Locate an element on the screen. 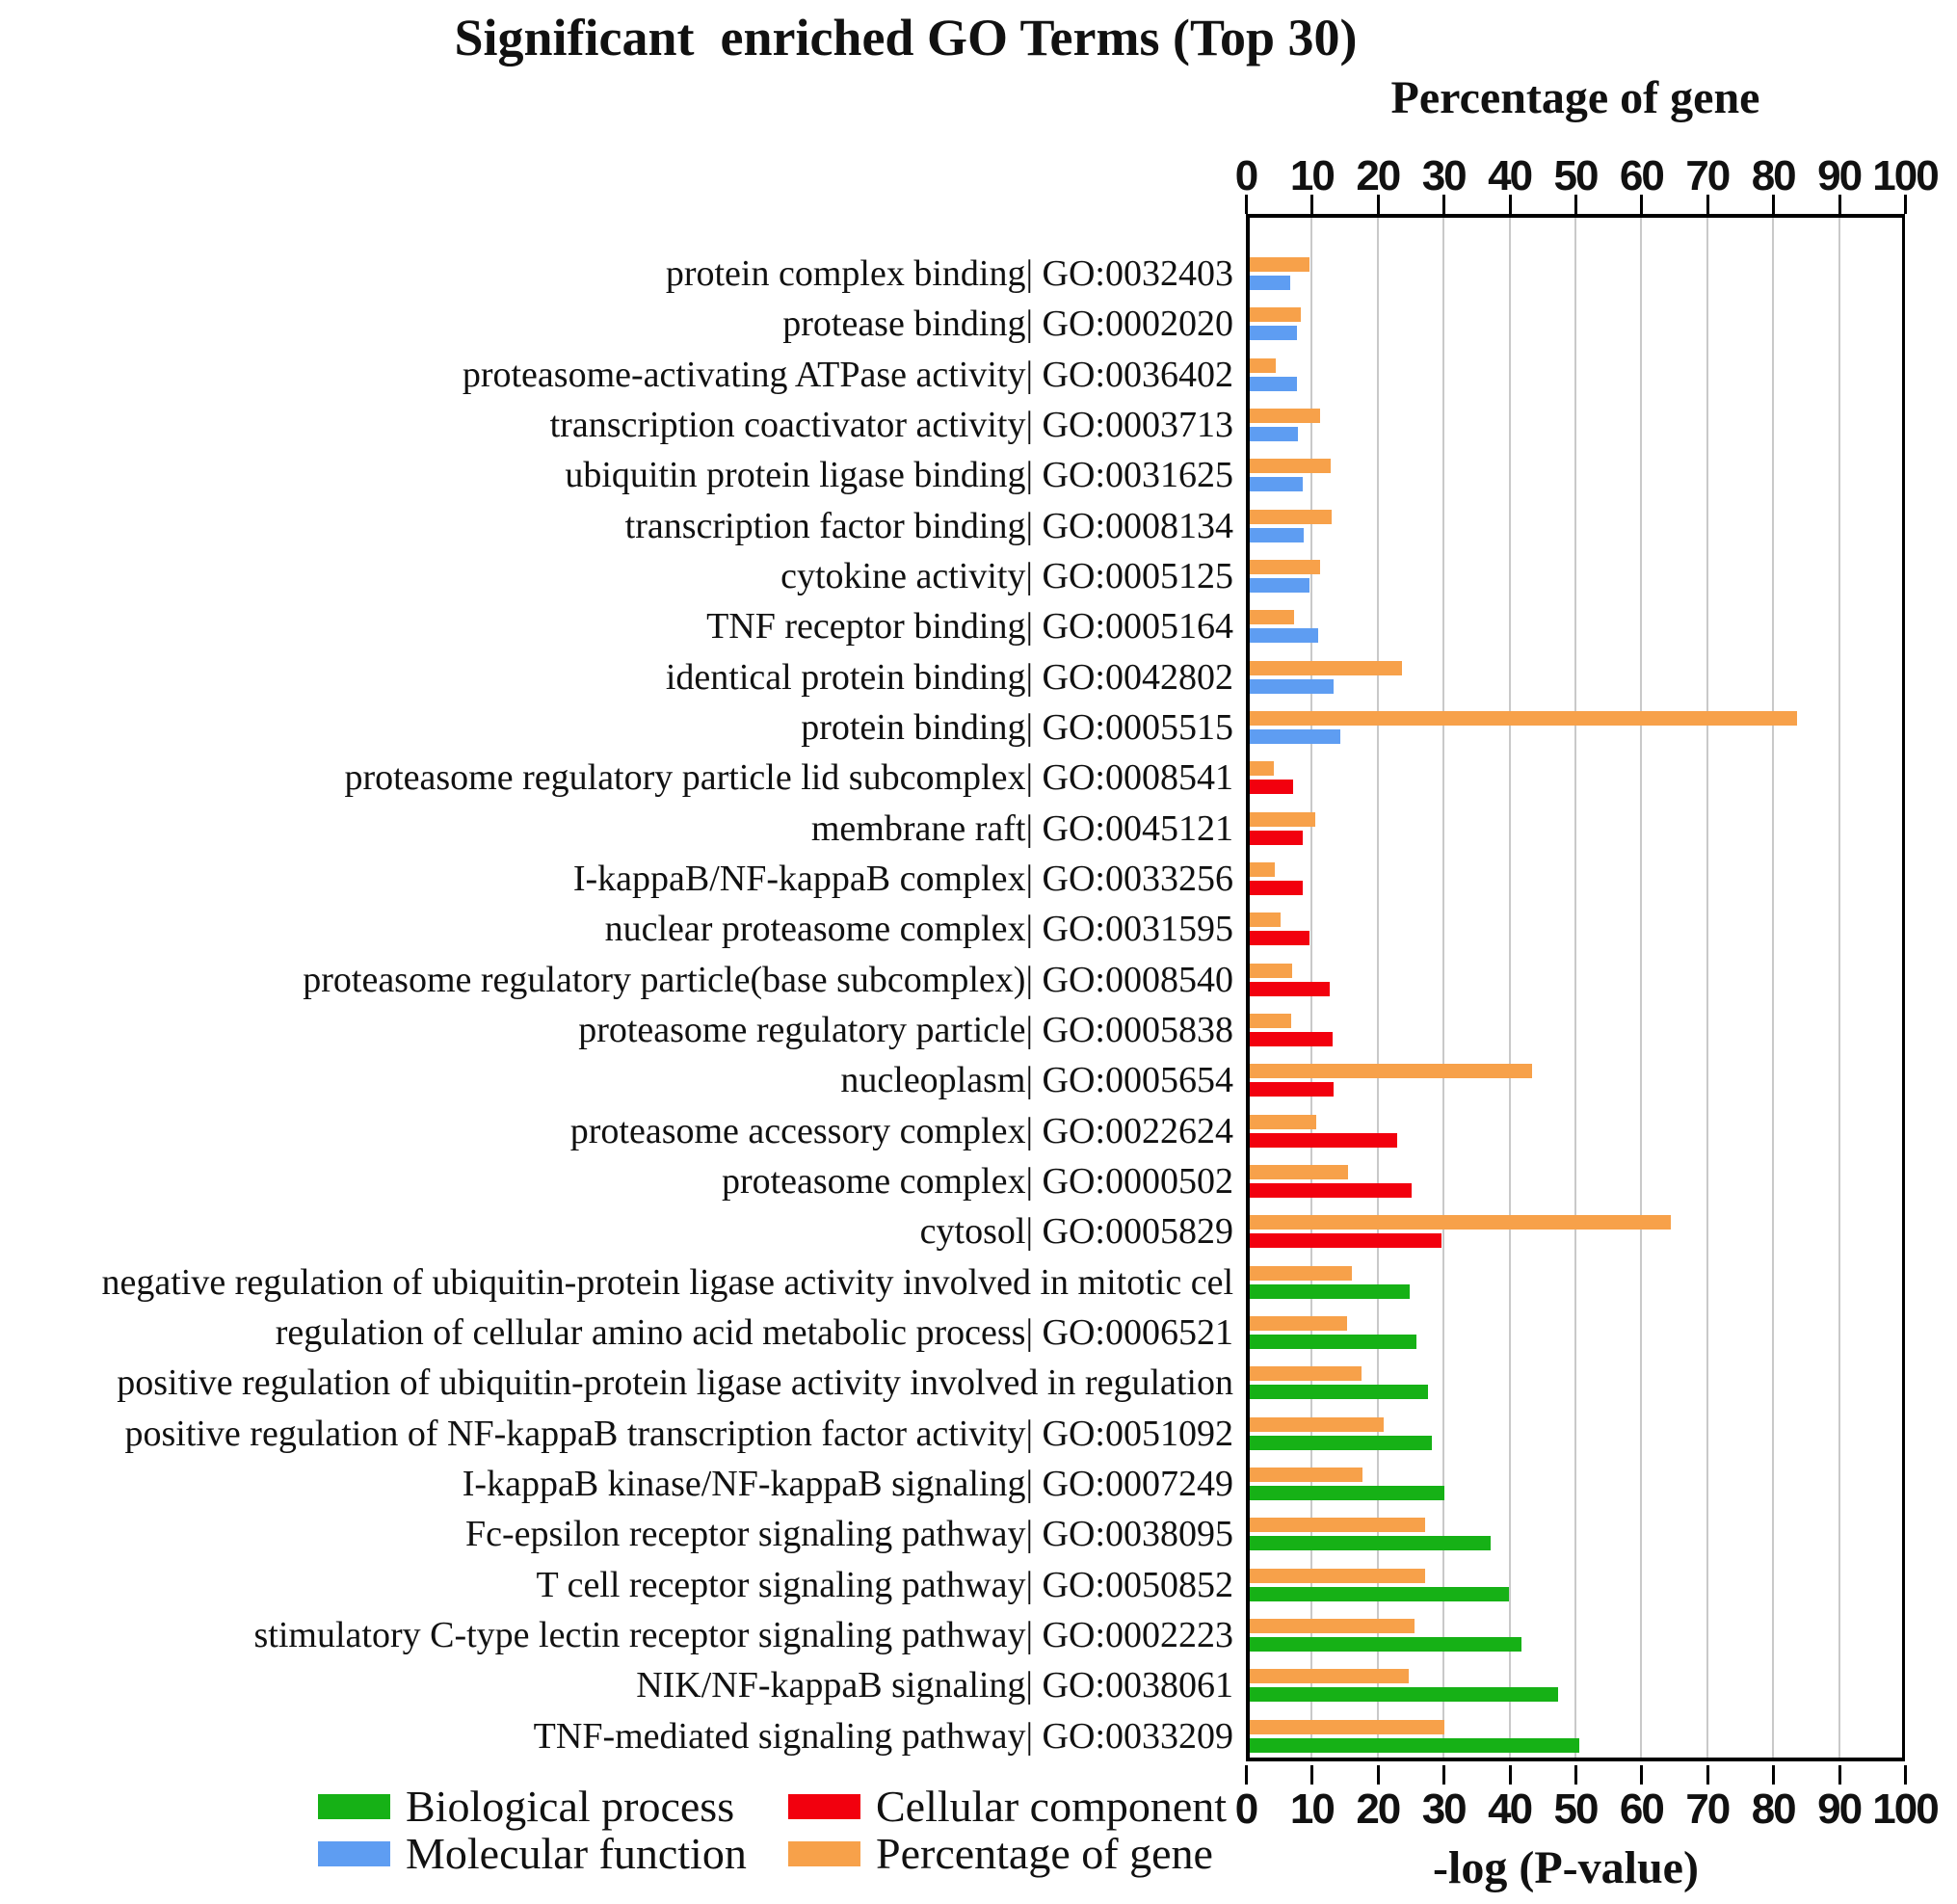 This screenshot has width=1957, height=1904. legend-swatch-percentage-of-gene is located at coordinates (824, 1854).